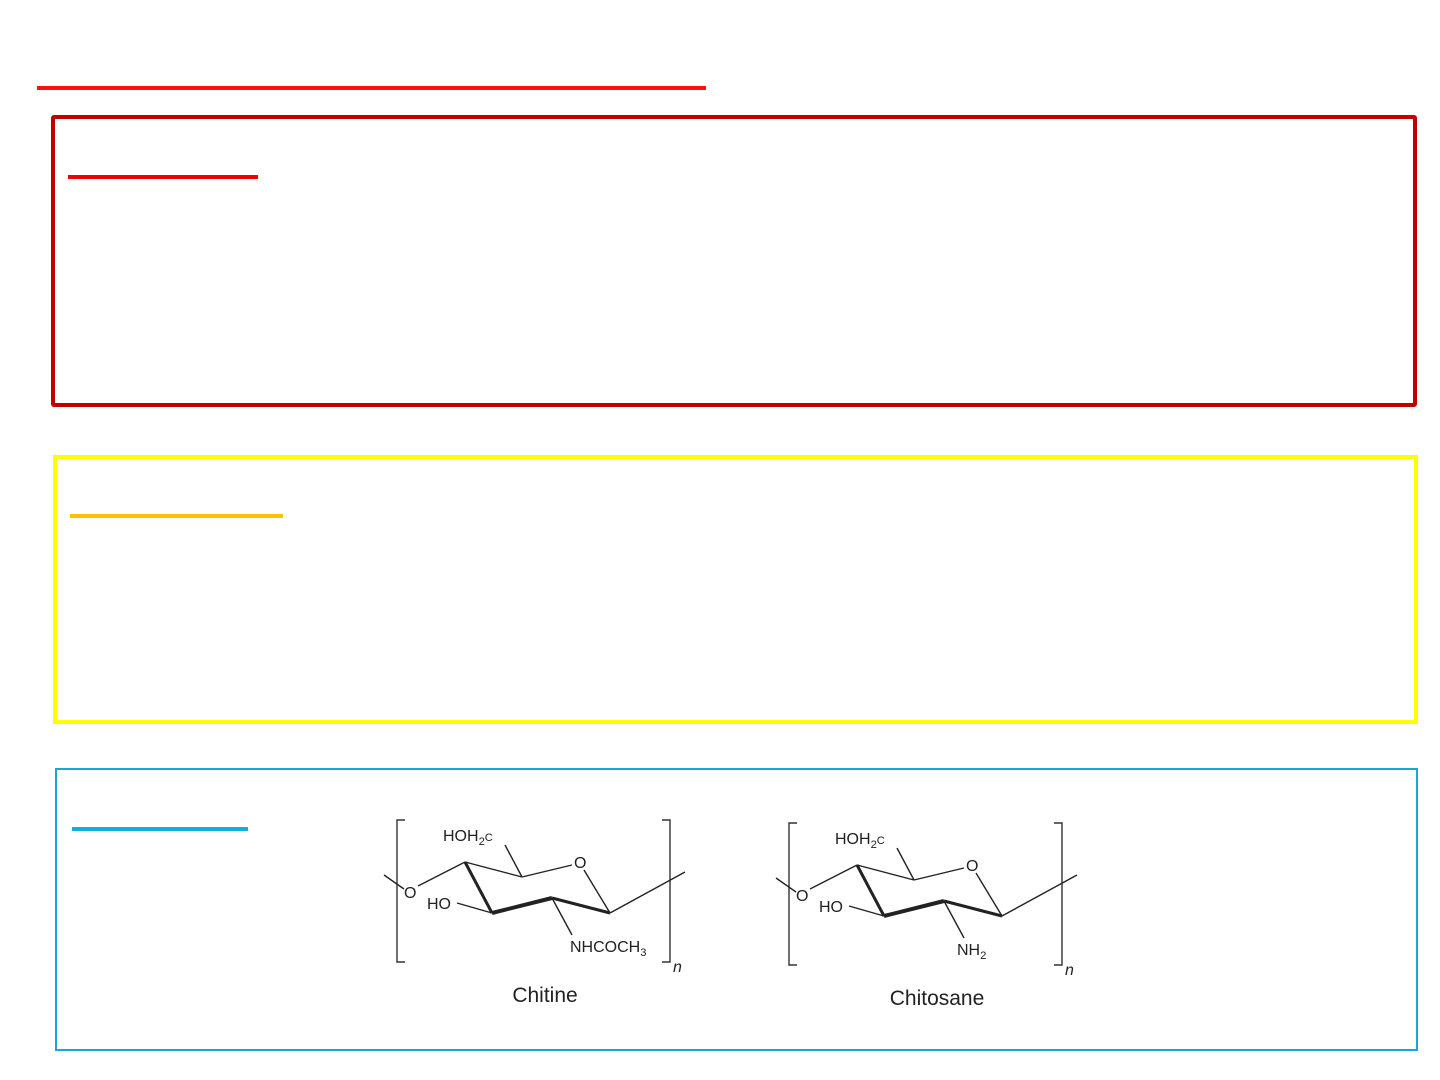  I want to click on substituent-label-part: 3, so click(643, 953).